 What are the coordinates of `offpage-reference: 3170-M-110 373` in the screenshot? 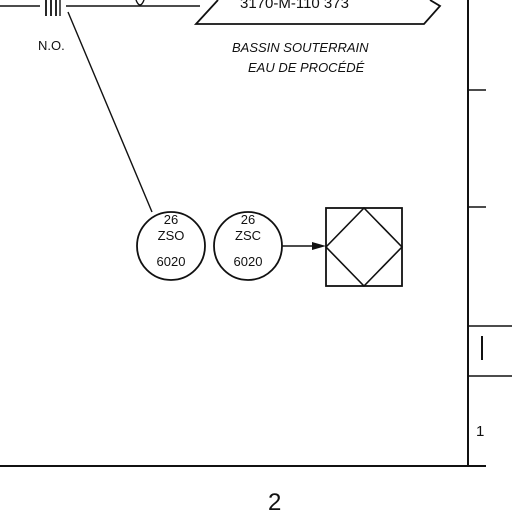 It's located at (294, 6).